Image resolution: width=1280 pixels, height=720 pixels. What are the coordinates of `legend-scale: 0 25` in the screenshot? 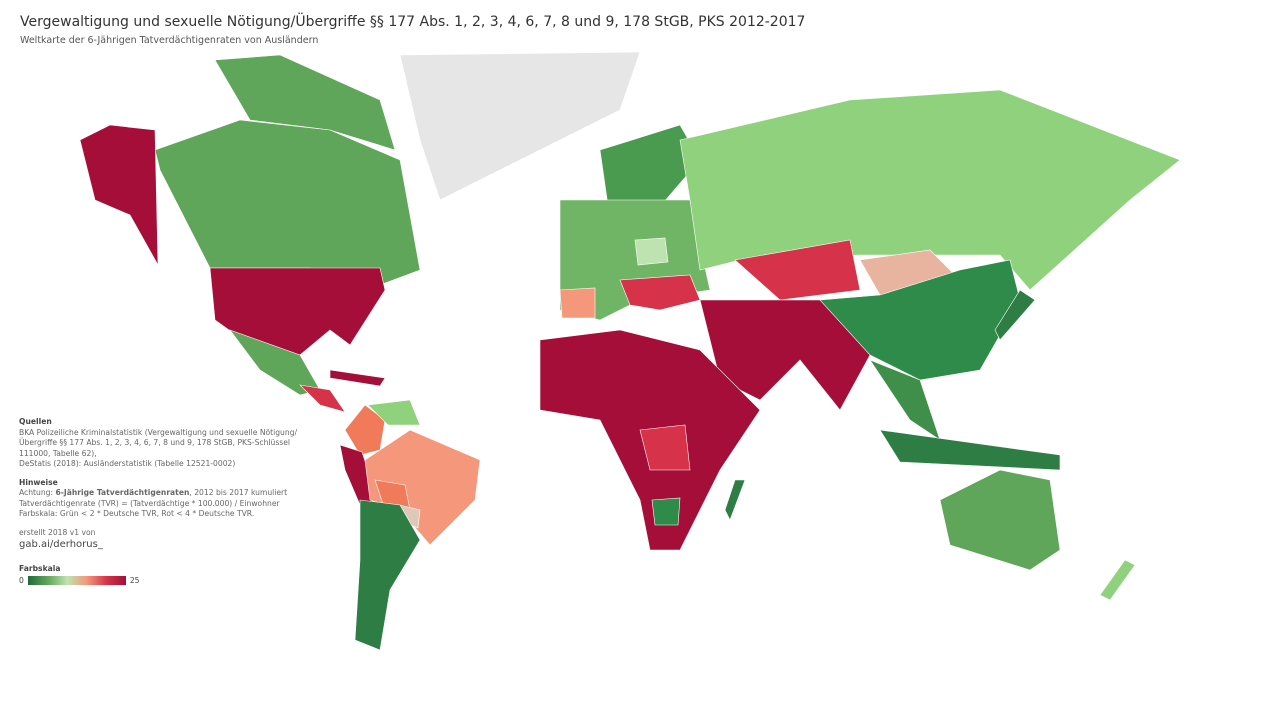 It's located at (79, 580).